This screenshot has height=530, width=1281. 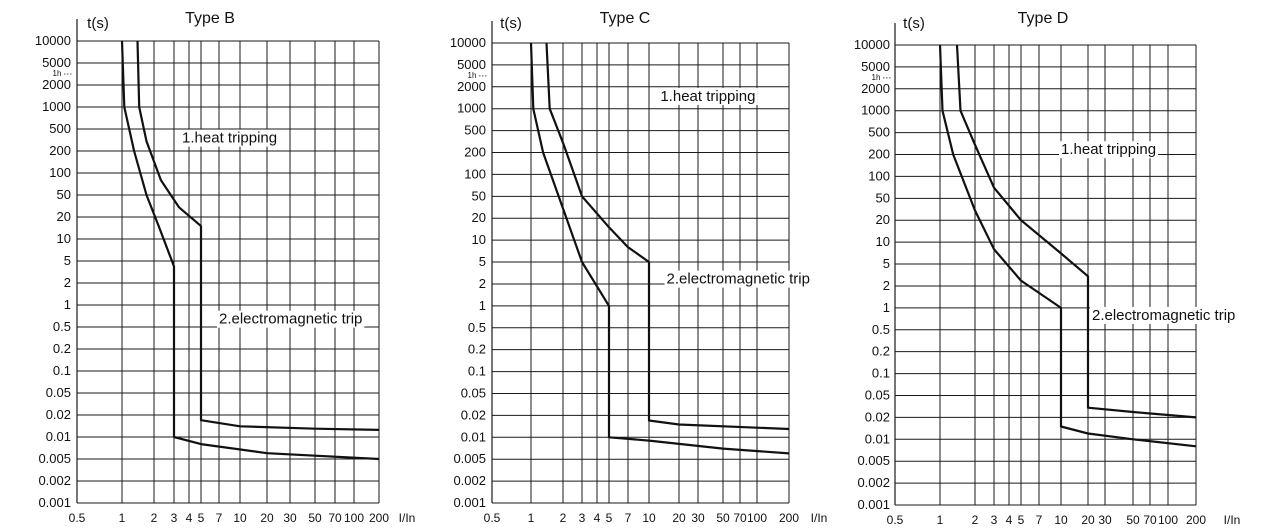 I want to click on y-tick-label: 200, so click(x=879, y=154).